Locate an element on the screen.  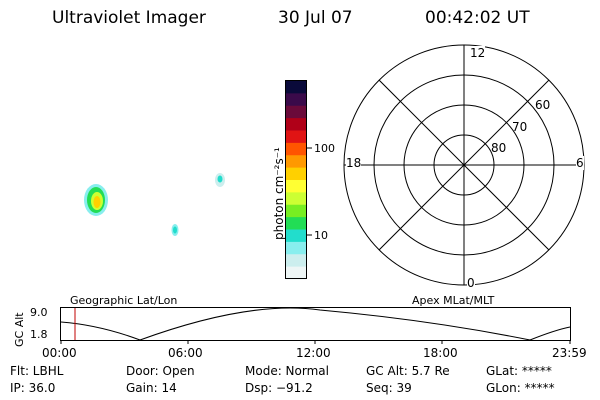
auroral-blob-small is located at coordinates (175, 230).